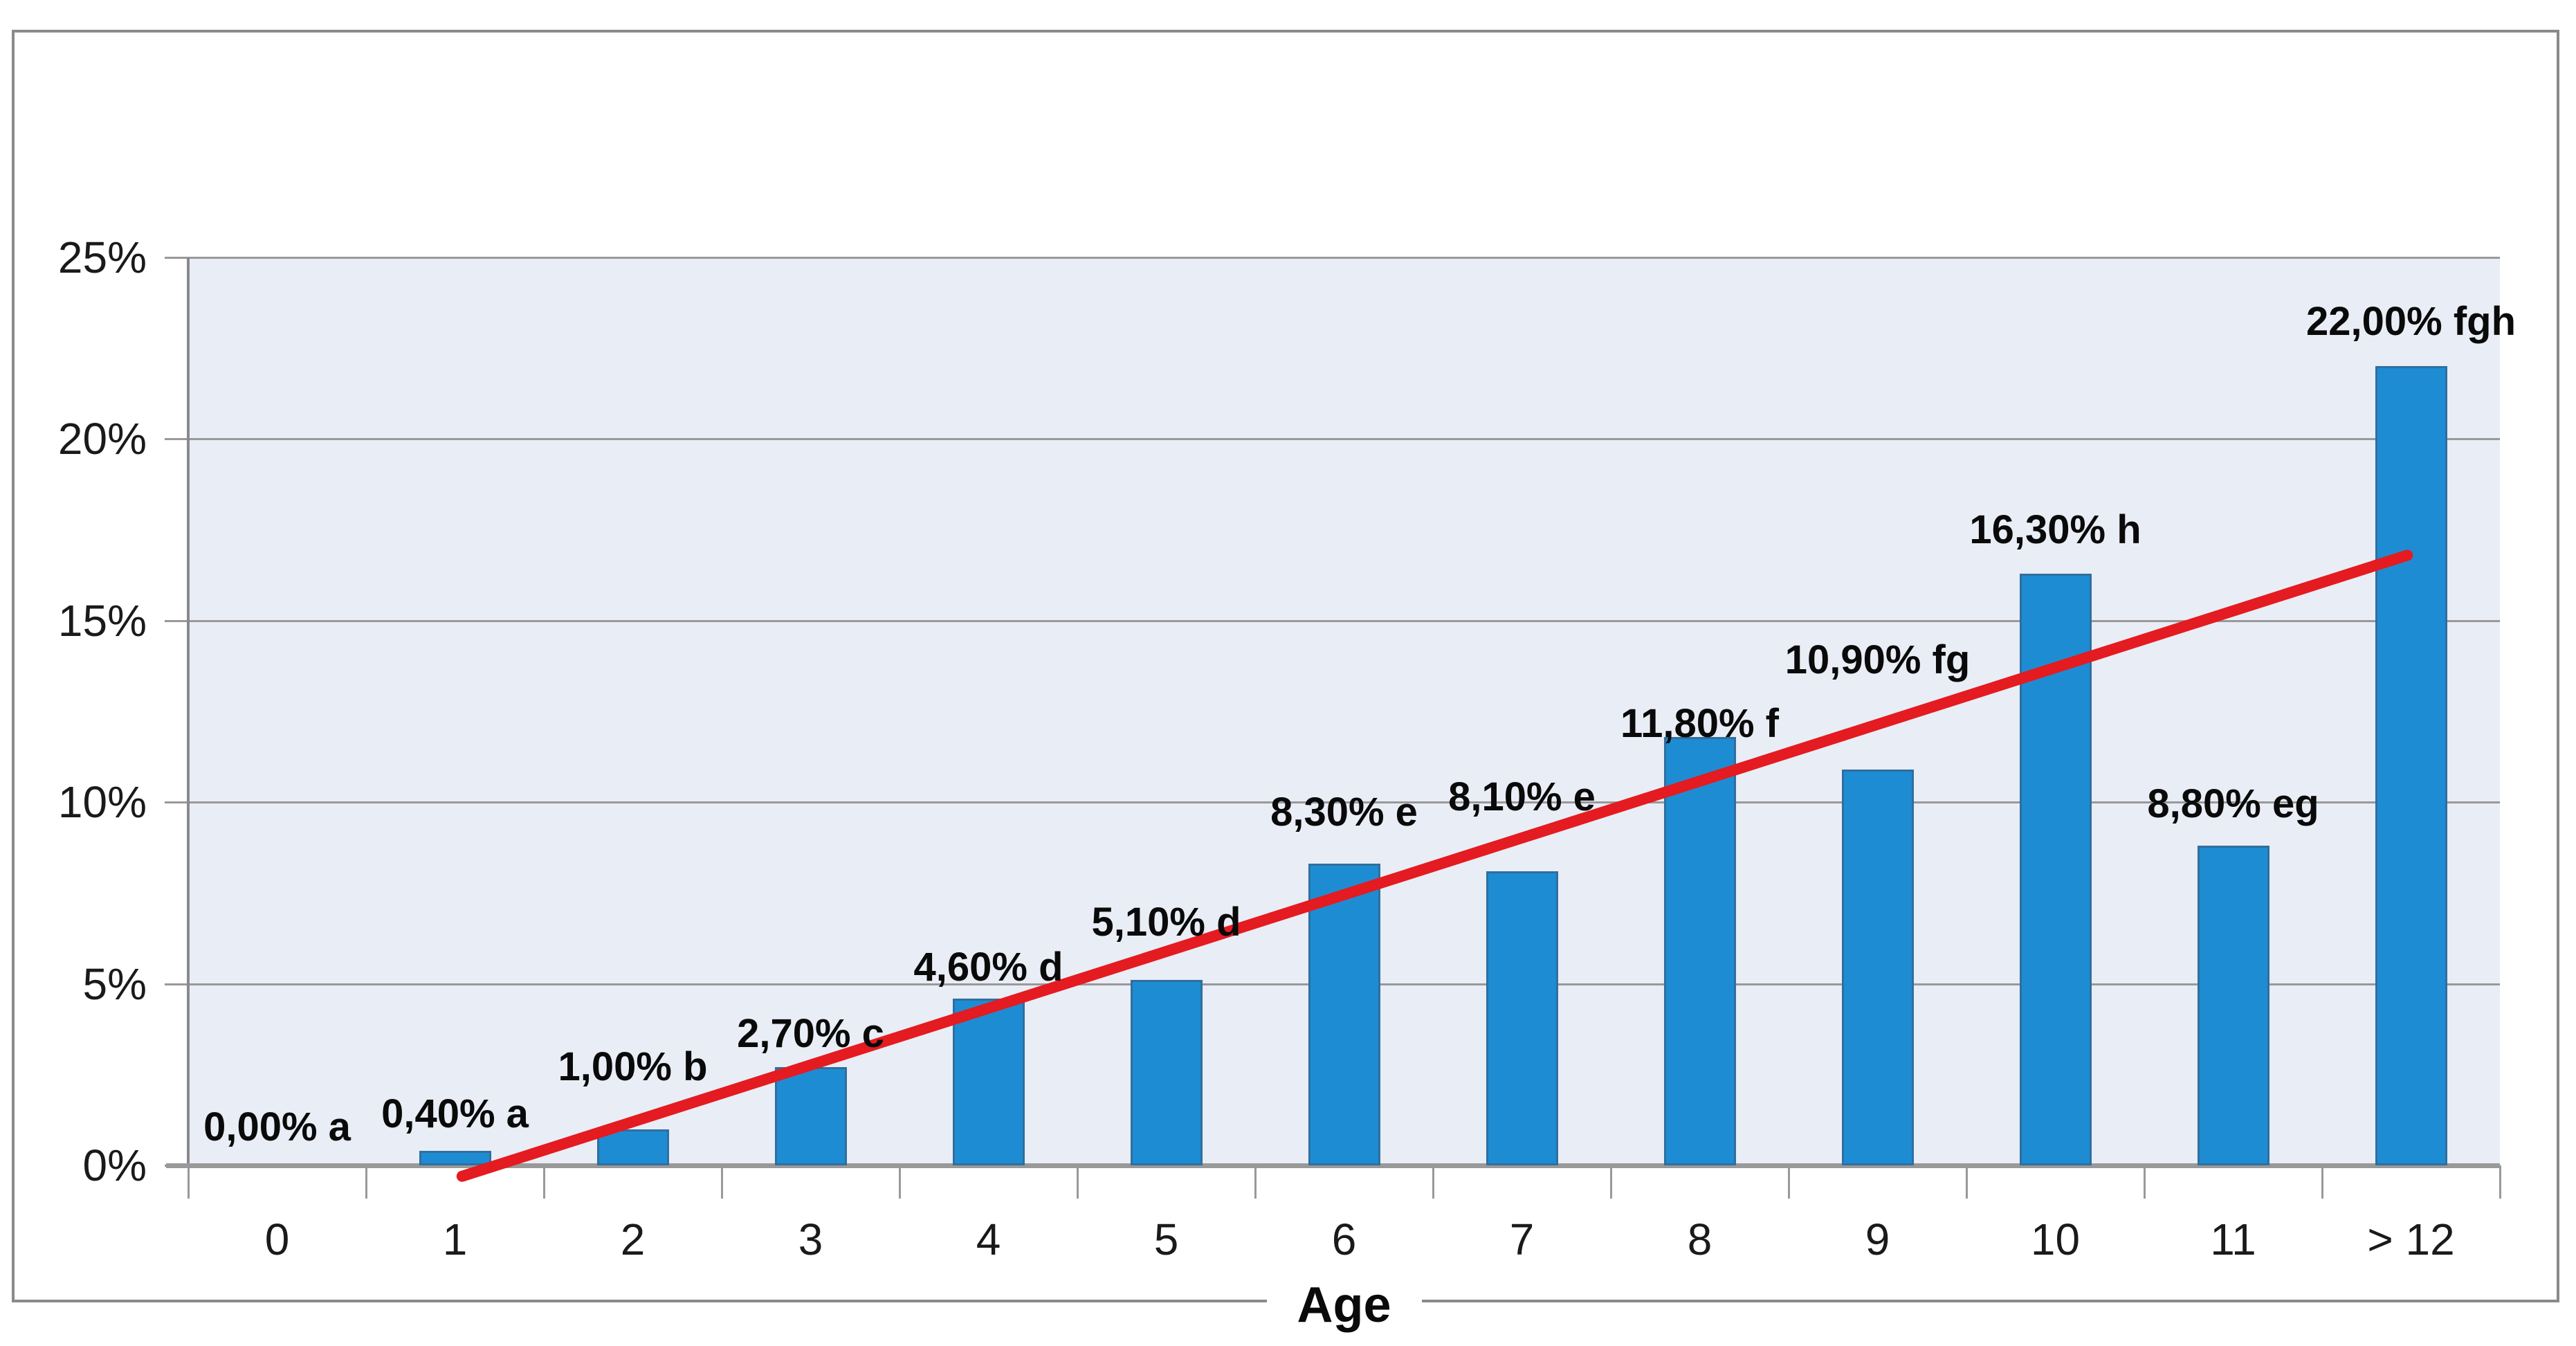 This screenshot has width=2576, height=1346. What do you see at coordinates (2056, 1239) in the screenshot?
I see `x-axis-category-label: 10` at bounding box center [2056, 1239].